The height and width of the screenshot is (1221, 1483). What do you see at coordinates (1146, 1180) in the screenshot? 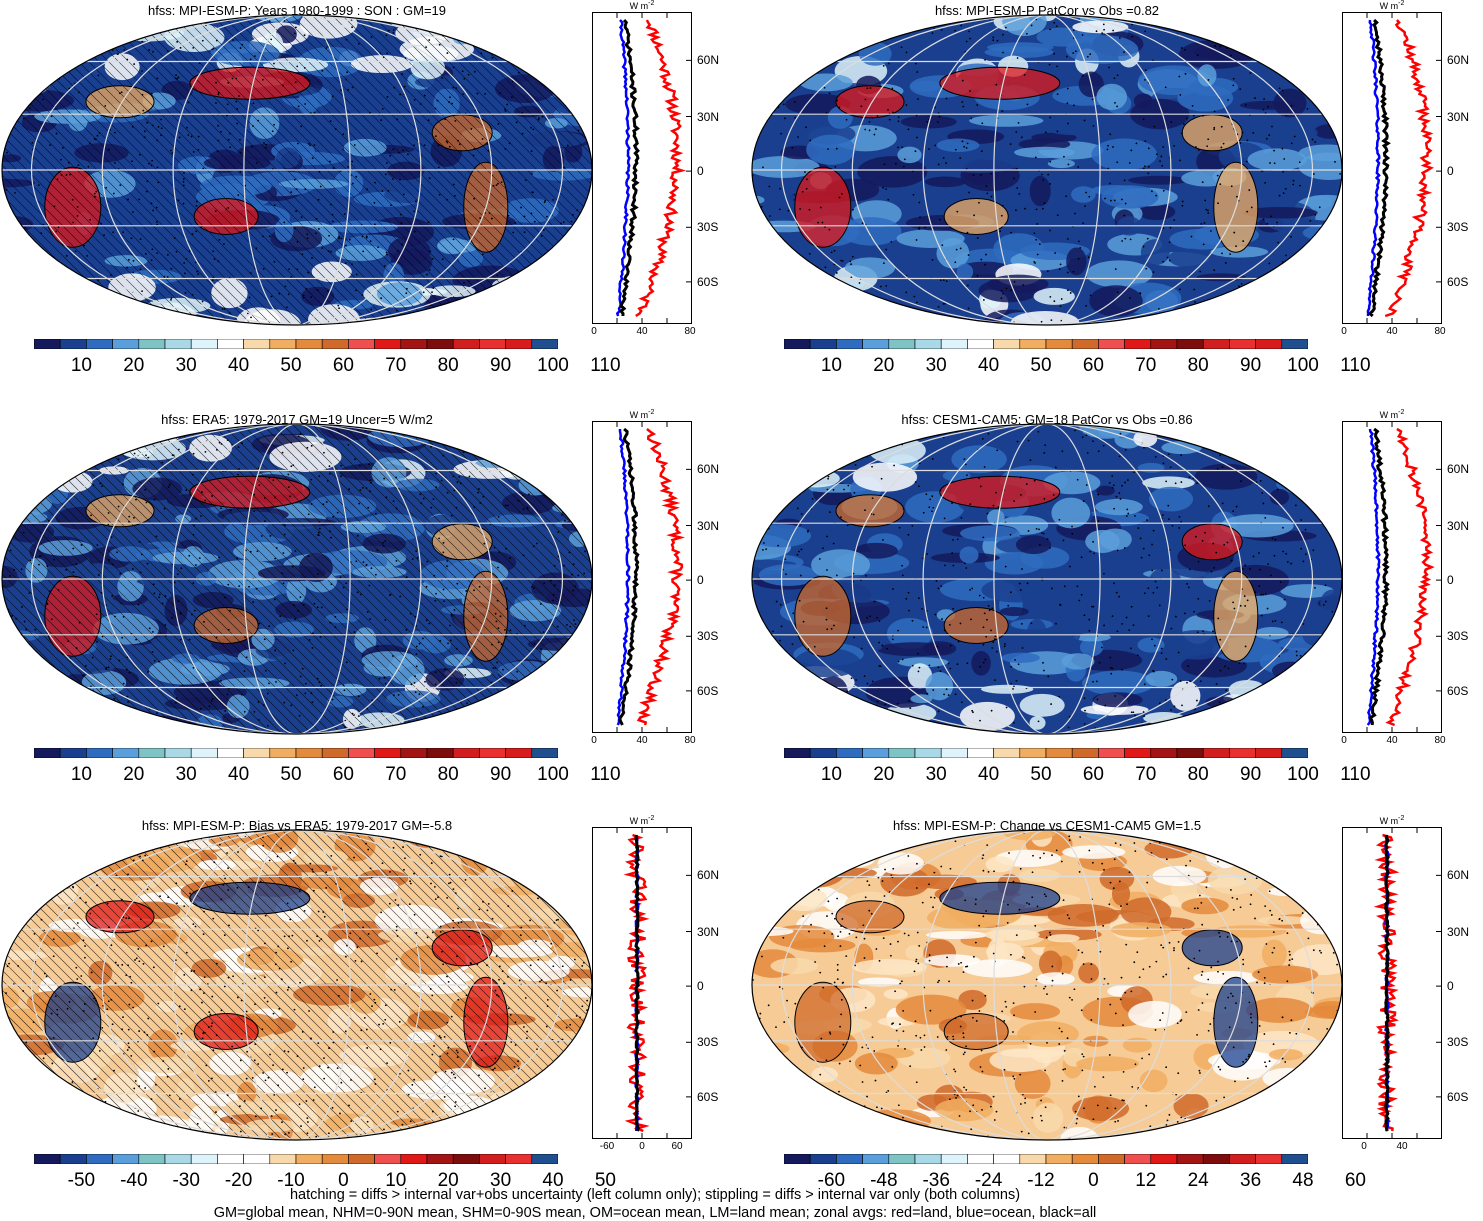
I see `colorbar-label: 12` at bounding box center [1146, 1180].